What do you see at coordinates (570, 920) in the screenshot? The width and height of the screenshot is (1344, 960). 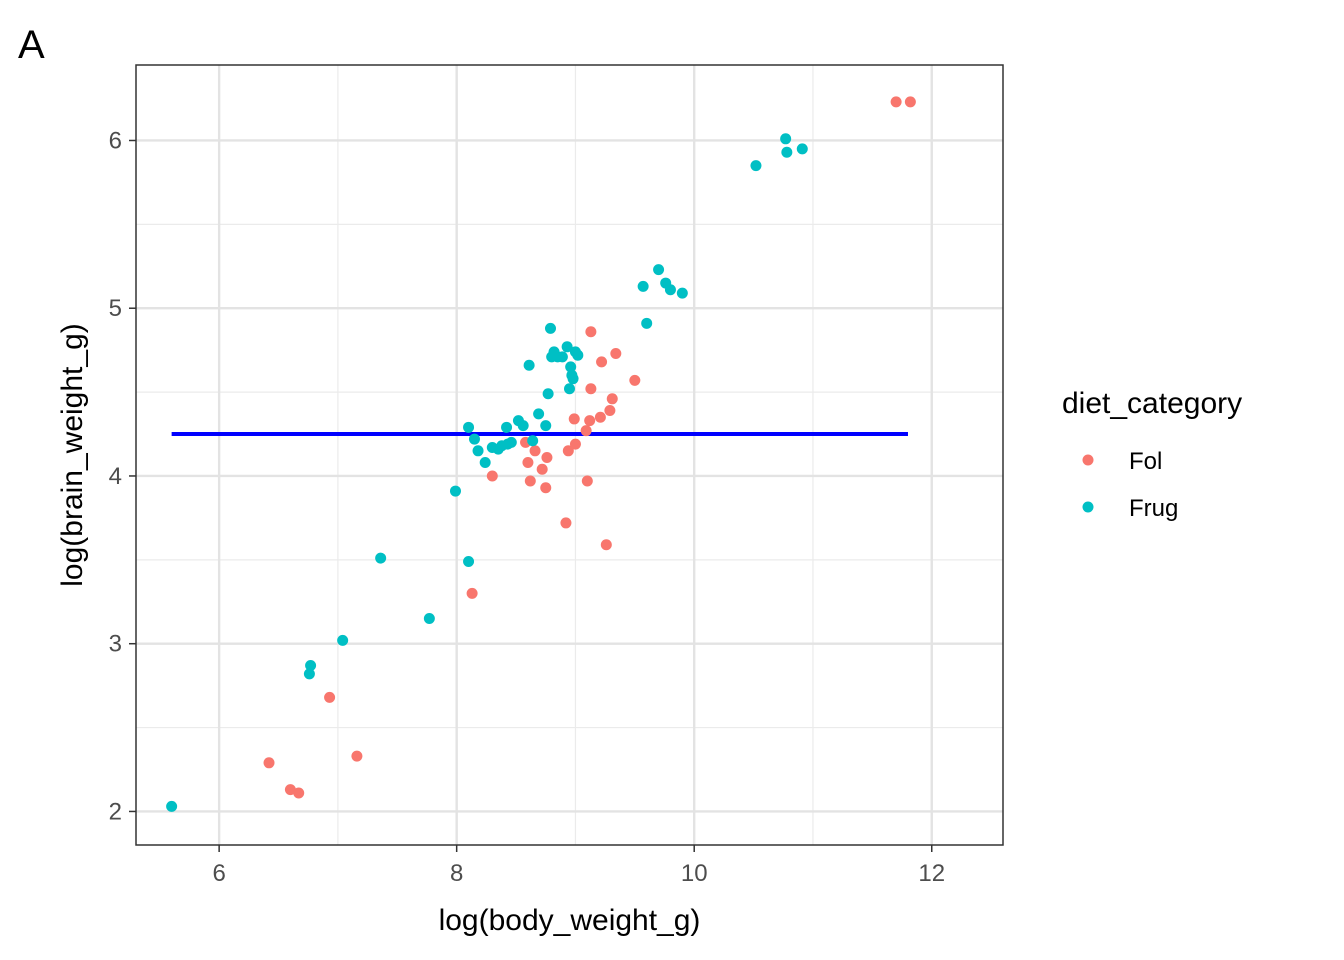 I see `x-axis-title: log(body_weight_g)` at bounding box center [570, 920].